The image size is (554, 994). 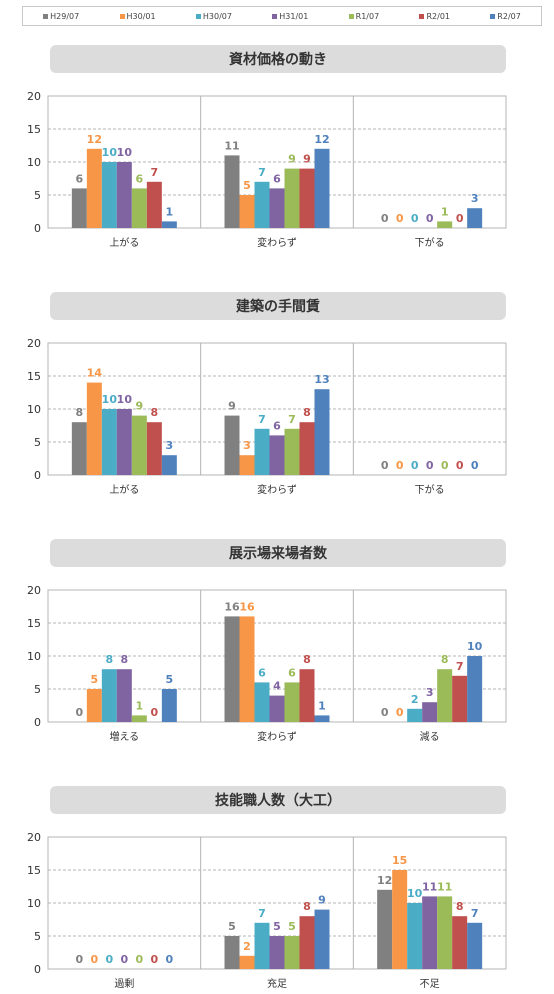 I want to click on legend-item: R1/07, so click(x=363, y=16).